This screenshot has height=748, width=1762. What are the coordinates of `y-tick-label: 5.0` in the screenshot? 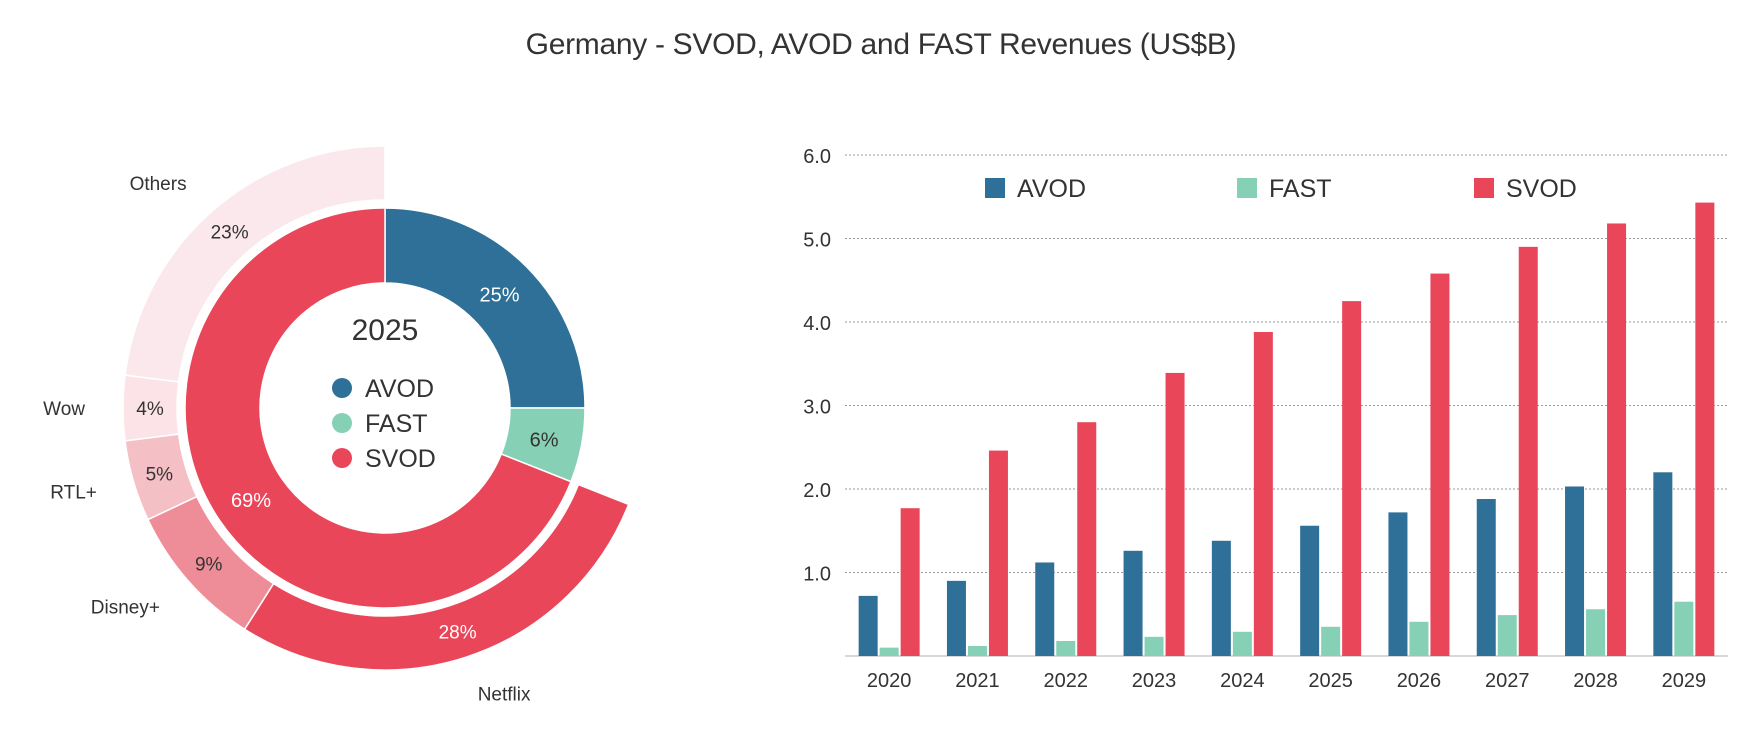 It's located at (817, 241).